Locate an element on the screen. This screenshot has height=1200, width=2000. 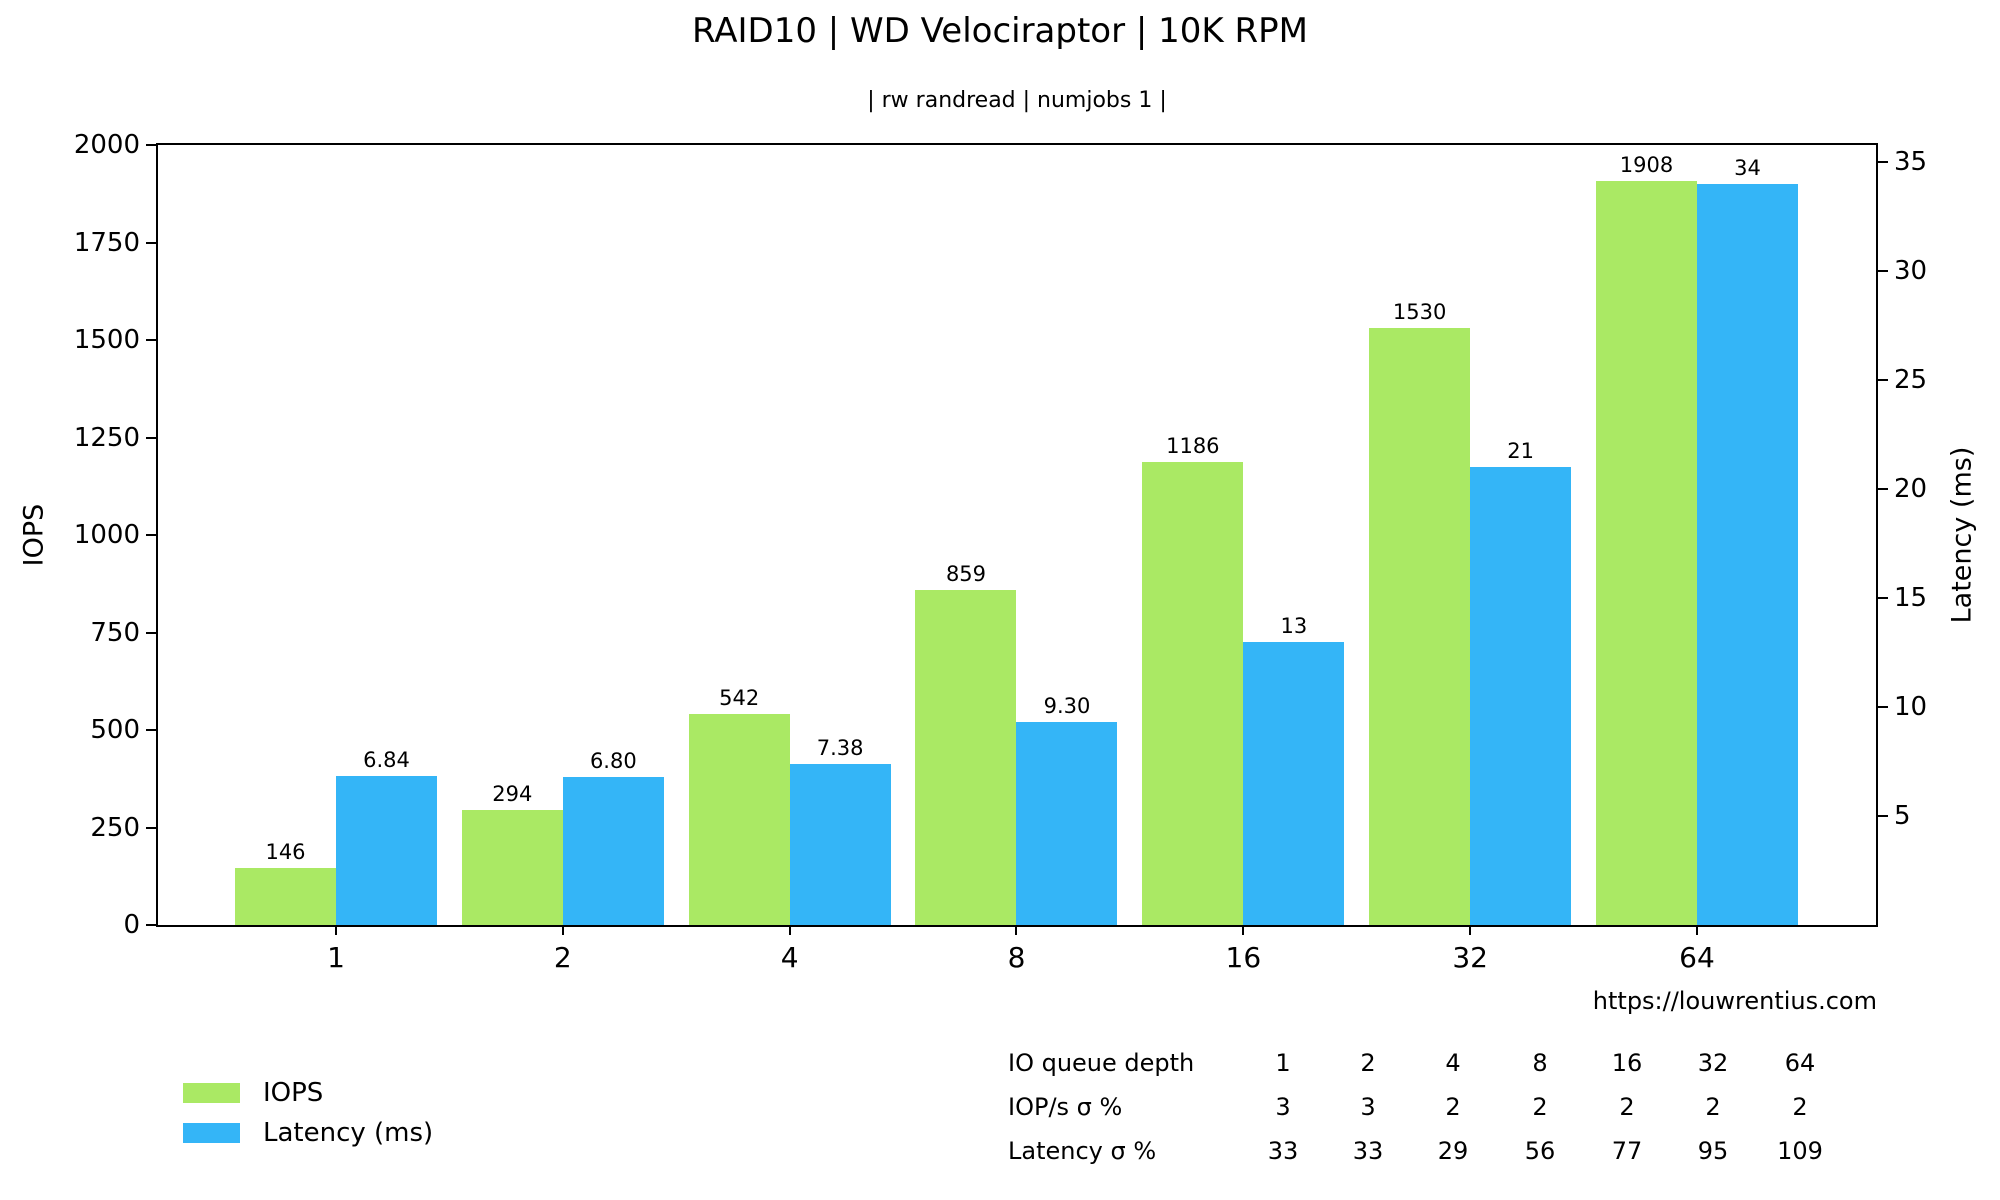
iops-bar-value-label: 1186 is located at coordinates (1193, 446).